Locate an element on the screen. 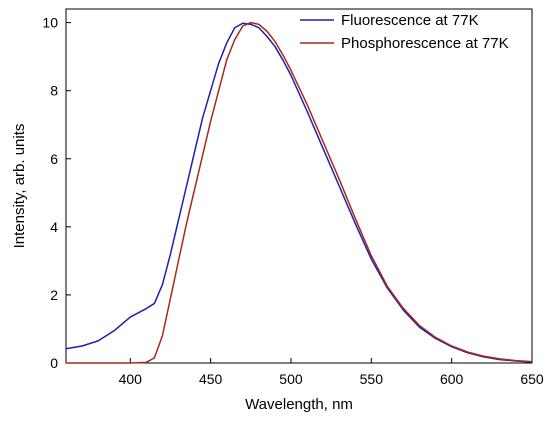  y-tick-label: 4 is located at coordinates (54, 227).